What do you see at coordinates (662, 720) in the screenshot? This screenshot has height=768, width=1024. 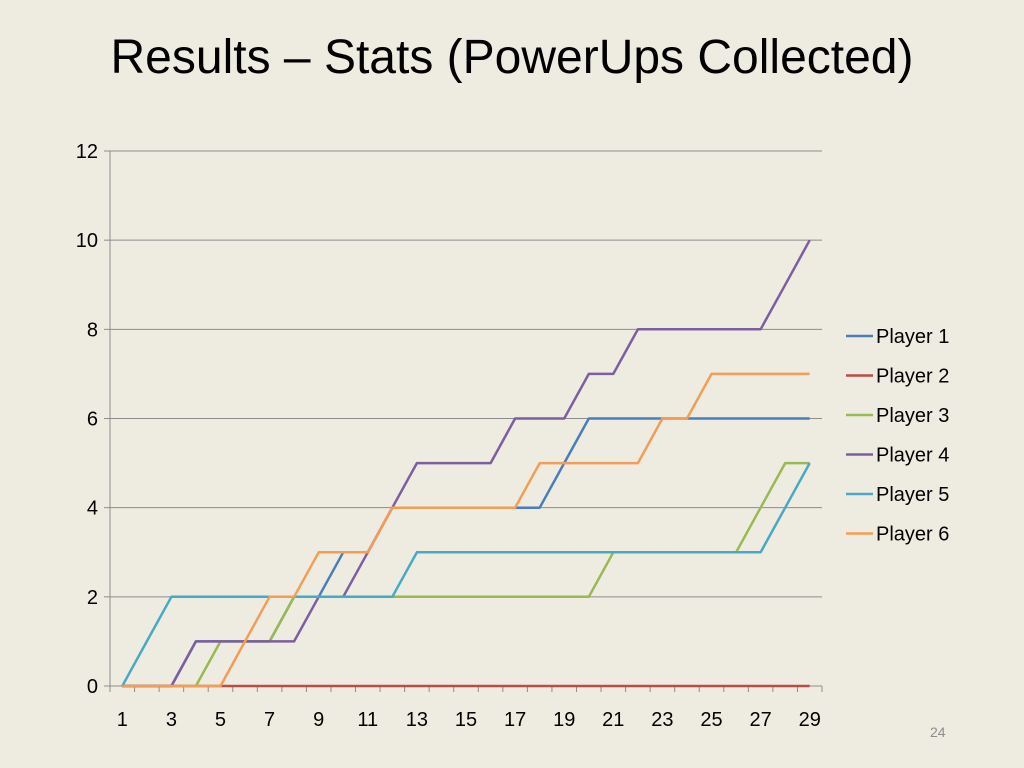 I see `x-tick-label: 23` at bounding box center [662, 720].